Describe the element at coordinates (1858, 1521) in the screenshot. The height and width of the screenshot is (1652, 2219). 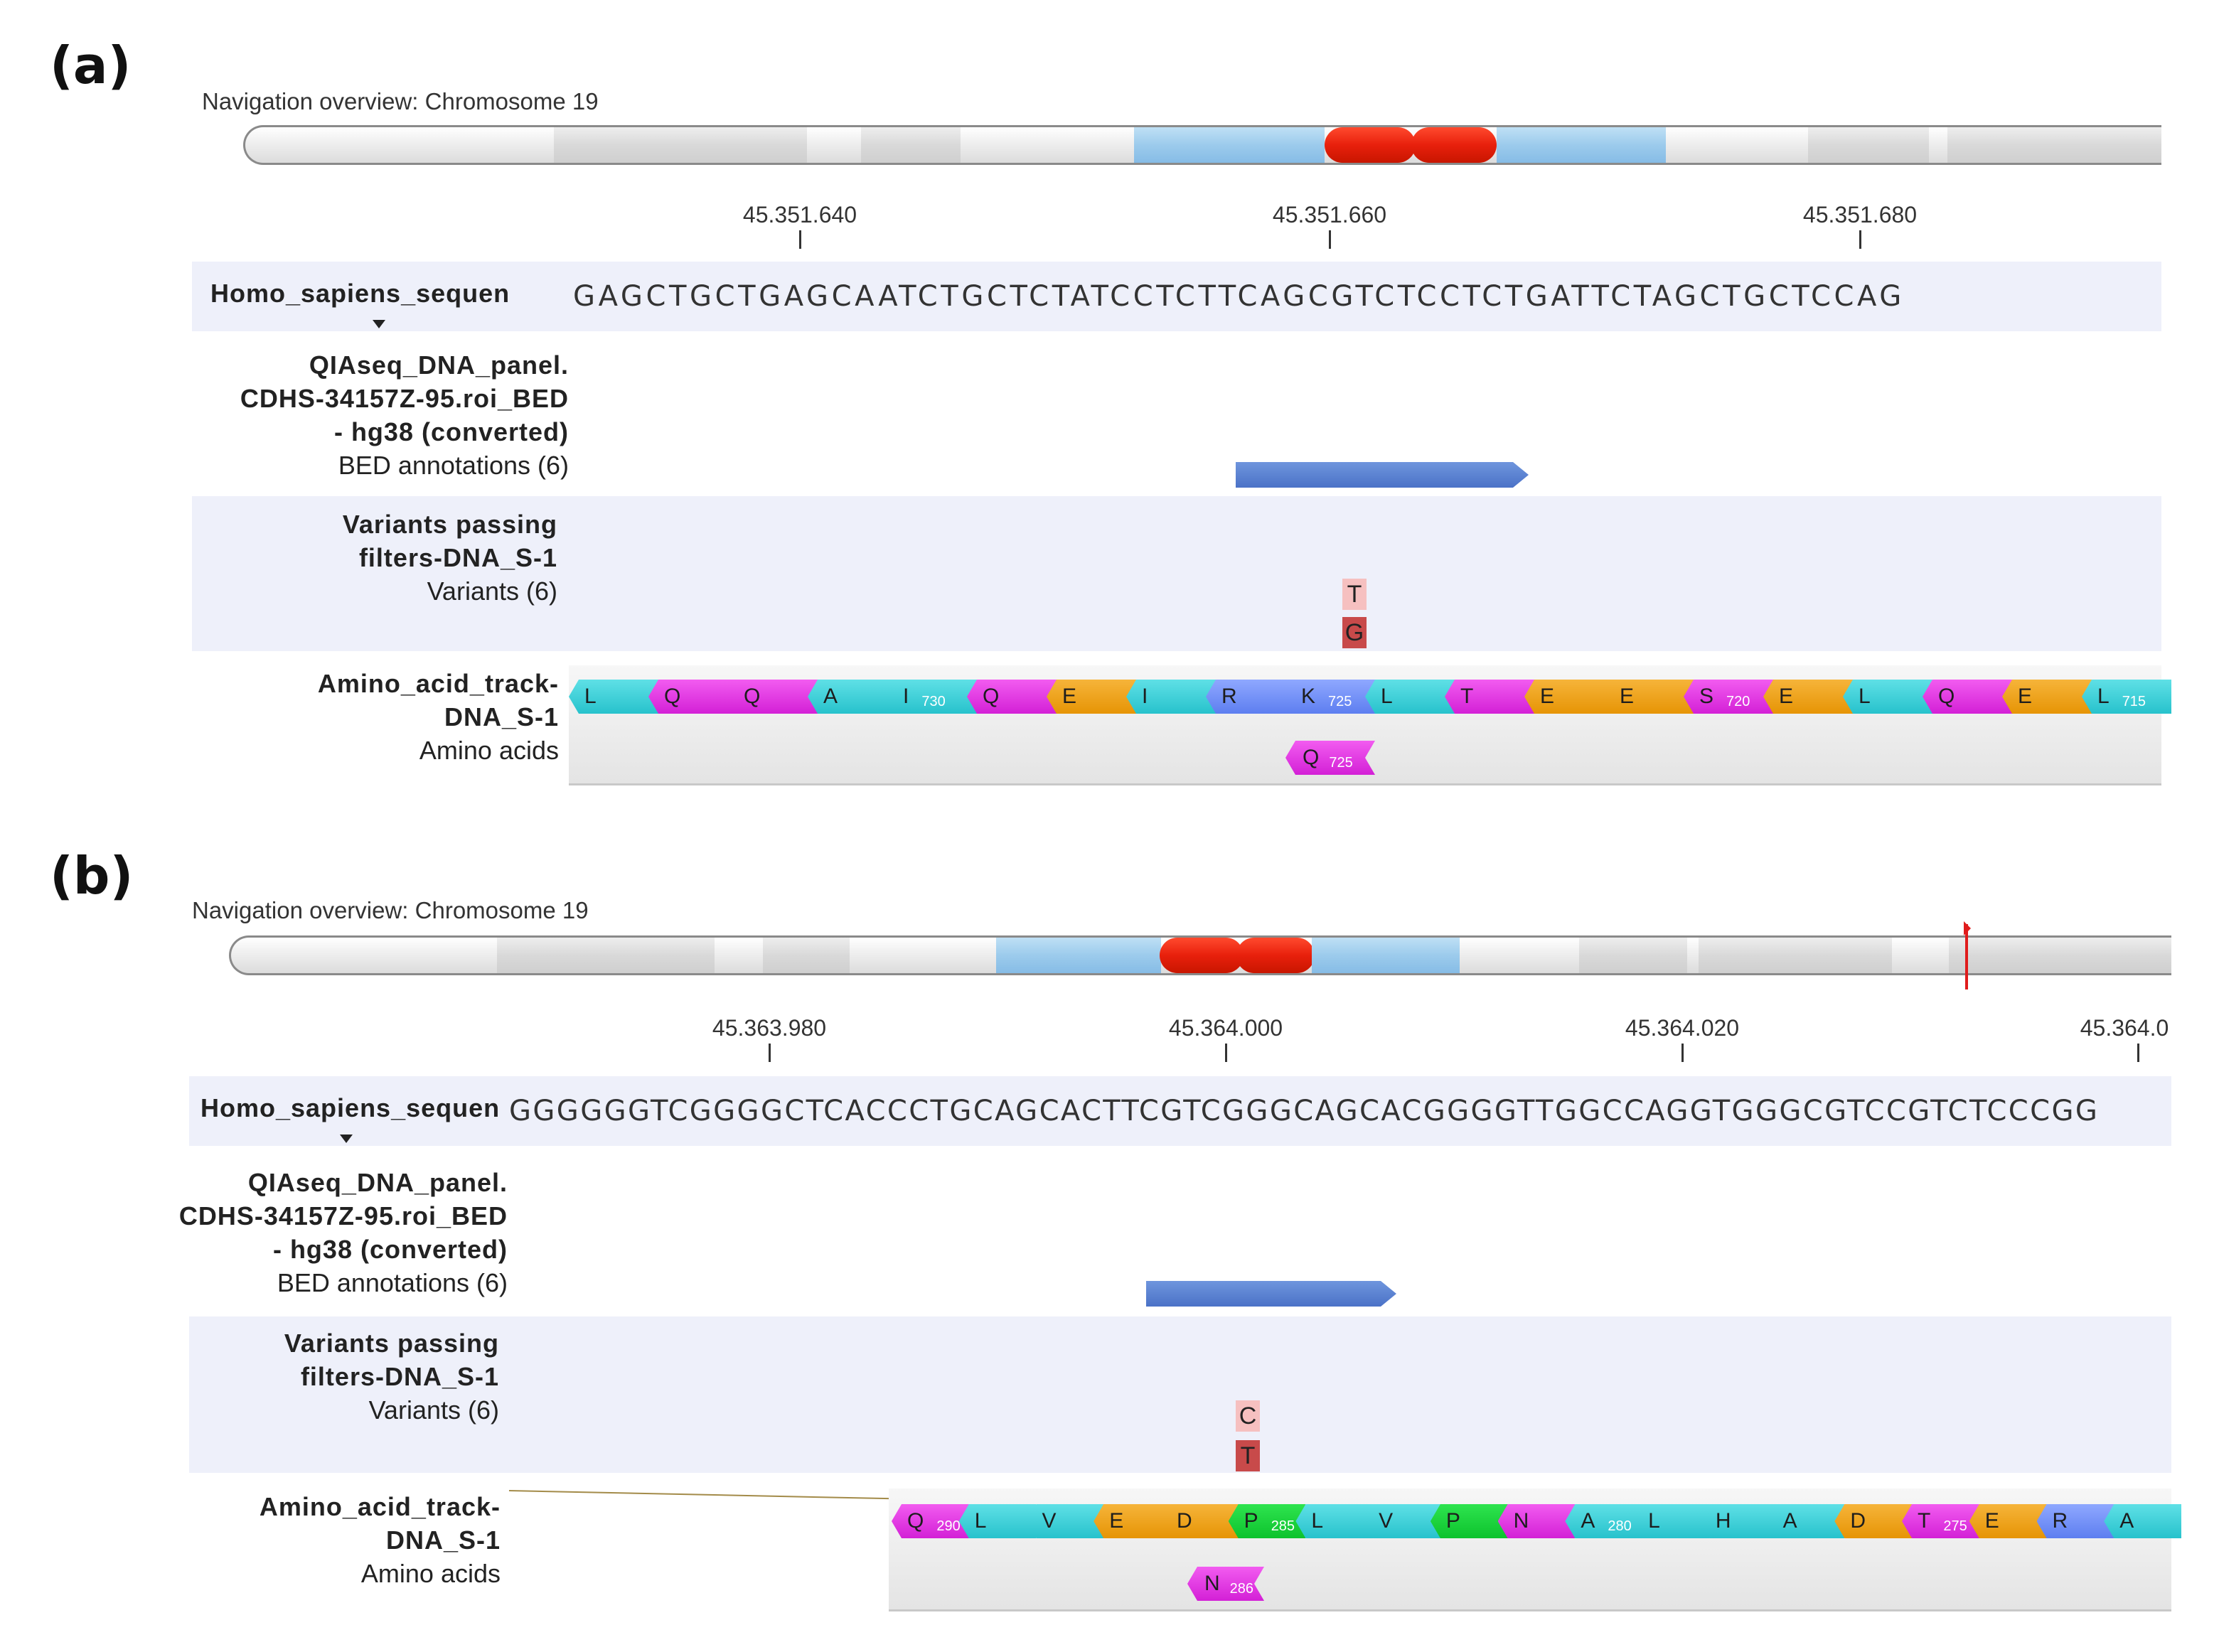
I see `amino-acid-letter: D` at that location.